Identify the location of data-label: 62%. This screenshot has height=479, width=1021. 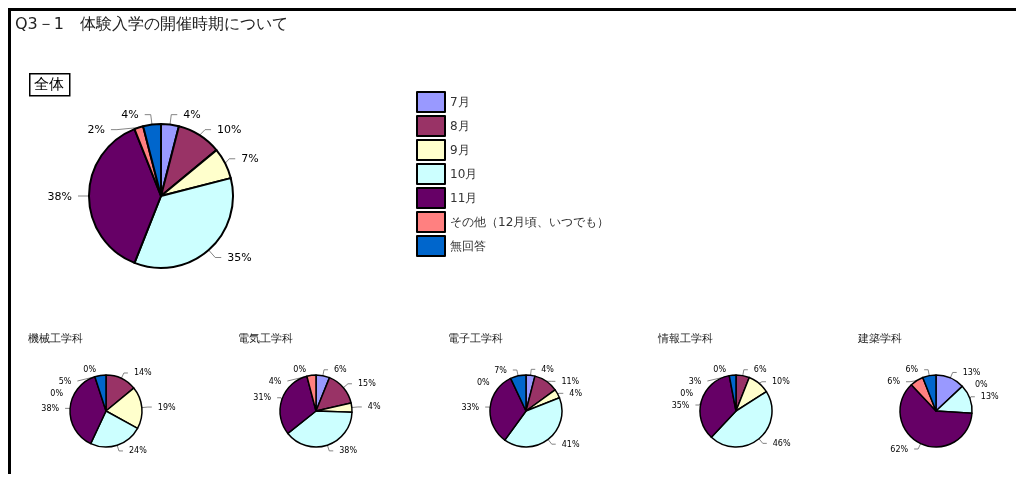
(899, 449).